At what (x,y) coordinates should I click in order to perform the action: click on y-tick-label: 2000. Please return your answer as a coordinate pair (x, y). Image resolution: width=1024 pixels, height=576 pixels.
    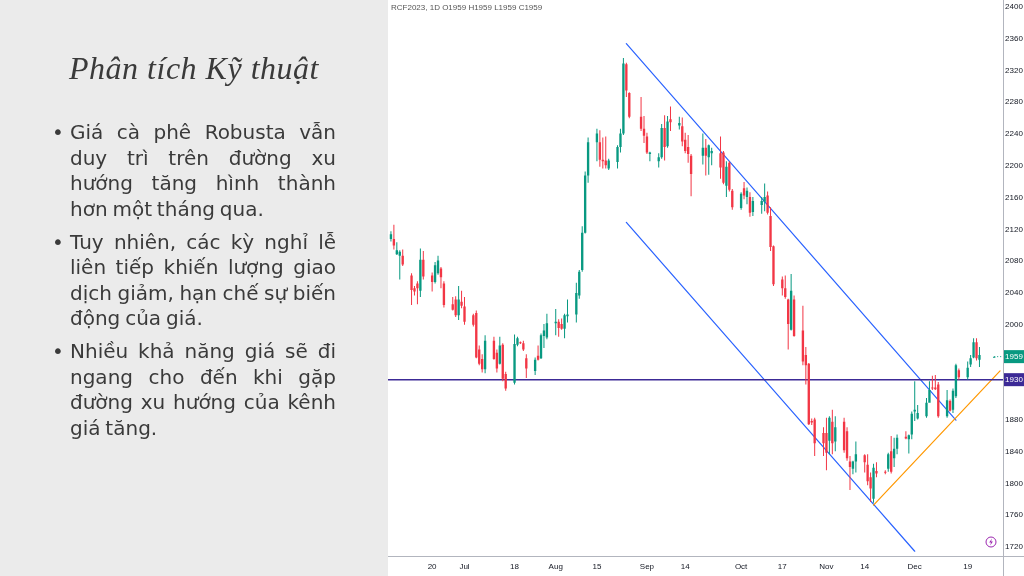
    Looking at the image, I should click on (1014, 324).